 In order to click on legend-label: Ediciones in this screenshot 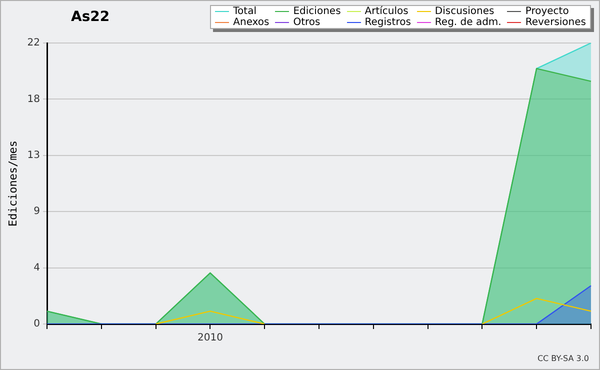, I will do `click(317, 11)`.